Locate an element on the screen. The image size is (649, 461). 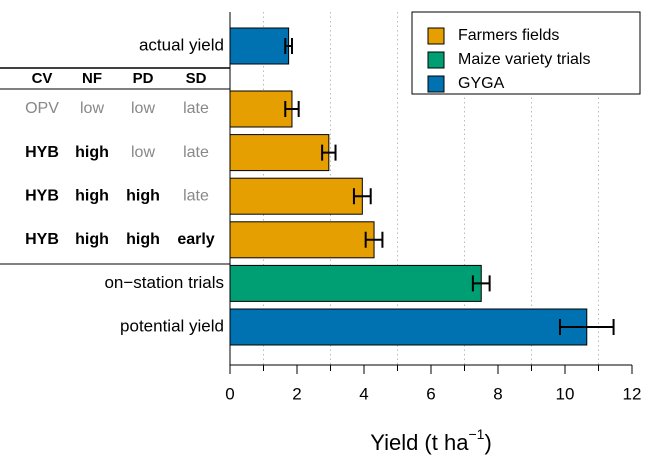
x-label-text: Yield (t ha is located at coordinates (419, 442).